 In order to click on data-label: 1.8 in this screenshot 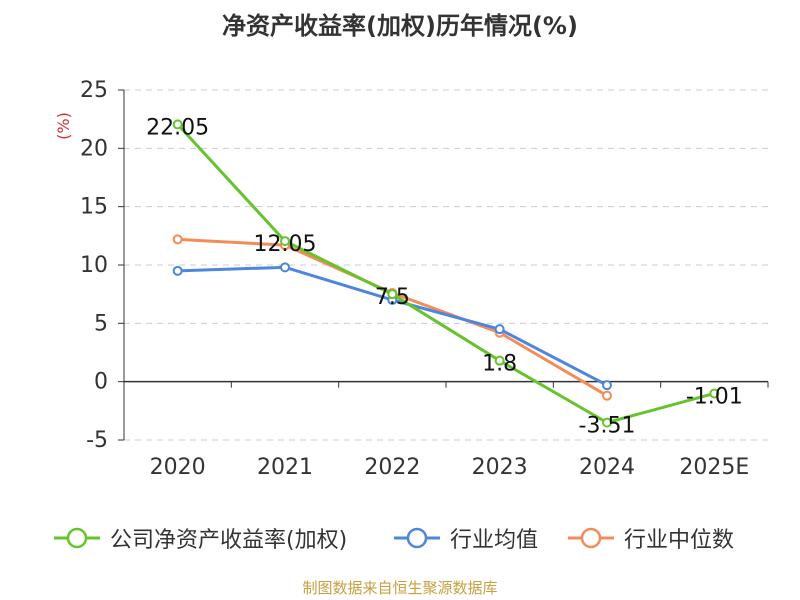, I will do `click(499, 364)`.